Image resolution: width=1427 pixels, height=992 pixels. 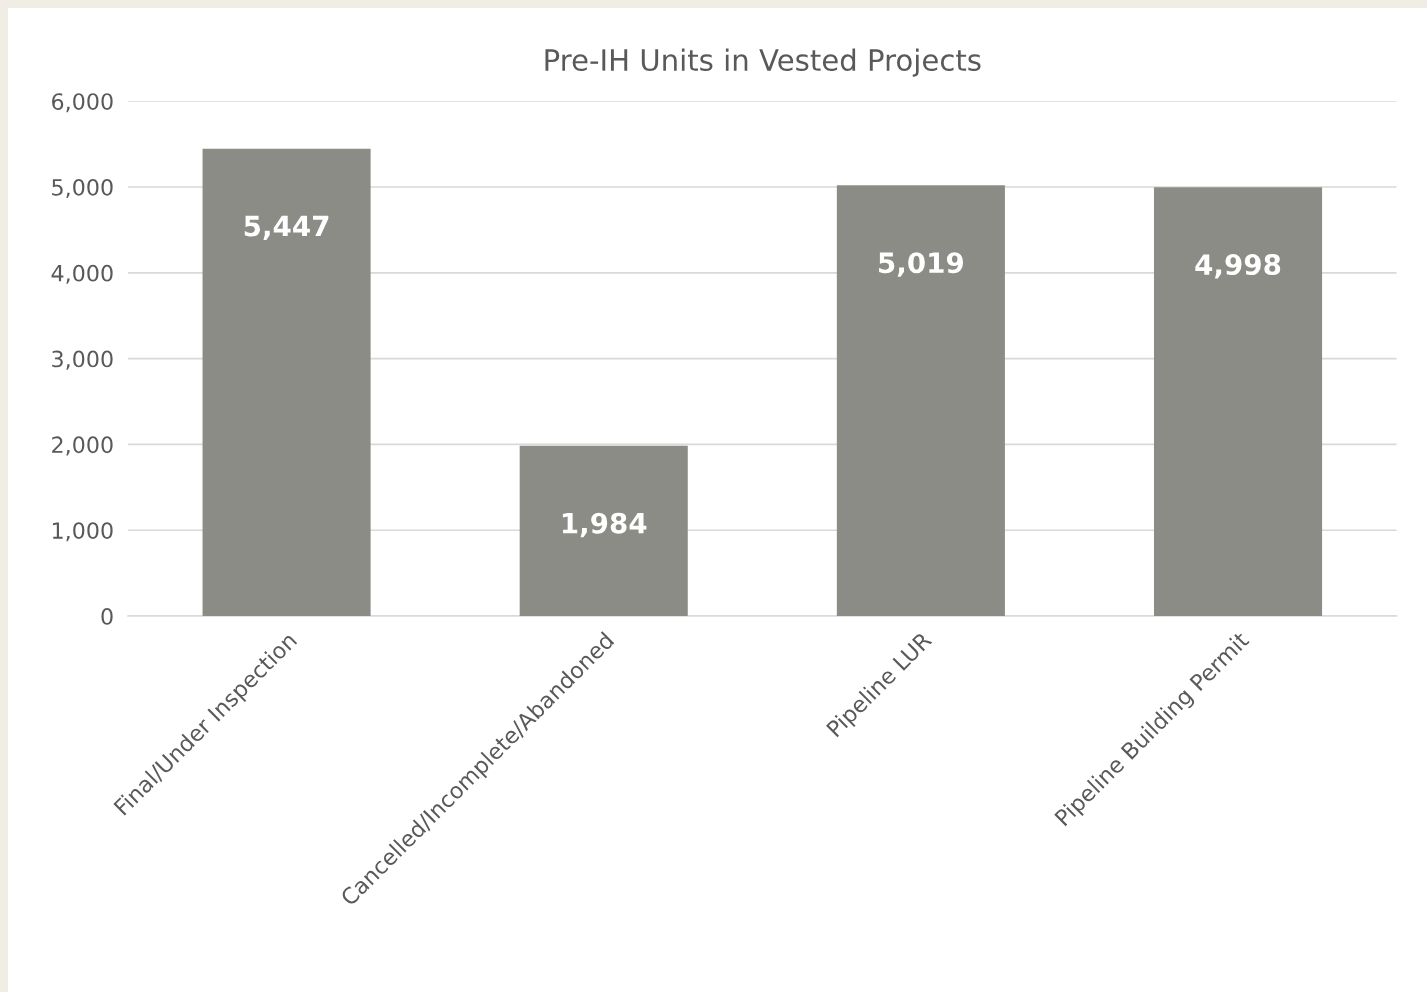 What do you see at coordinates (82, 360) in the screenshot?
I see `y-tick-label: 3,000` at bounding box center [82, 360].